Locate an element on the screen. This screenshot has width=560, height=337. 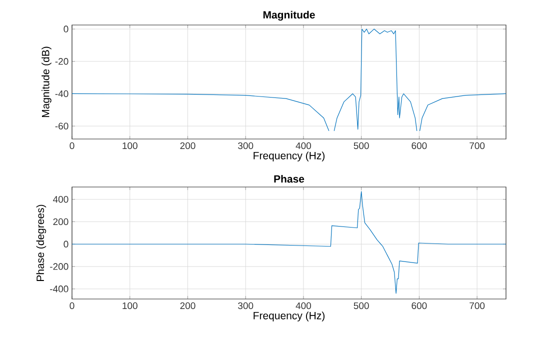
y-axis-title: Phase (degrees) is located at coordinates (41, 242).